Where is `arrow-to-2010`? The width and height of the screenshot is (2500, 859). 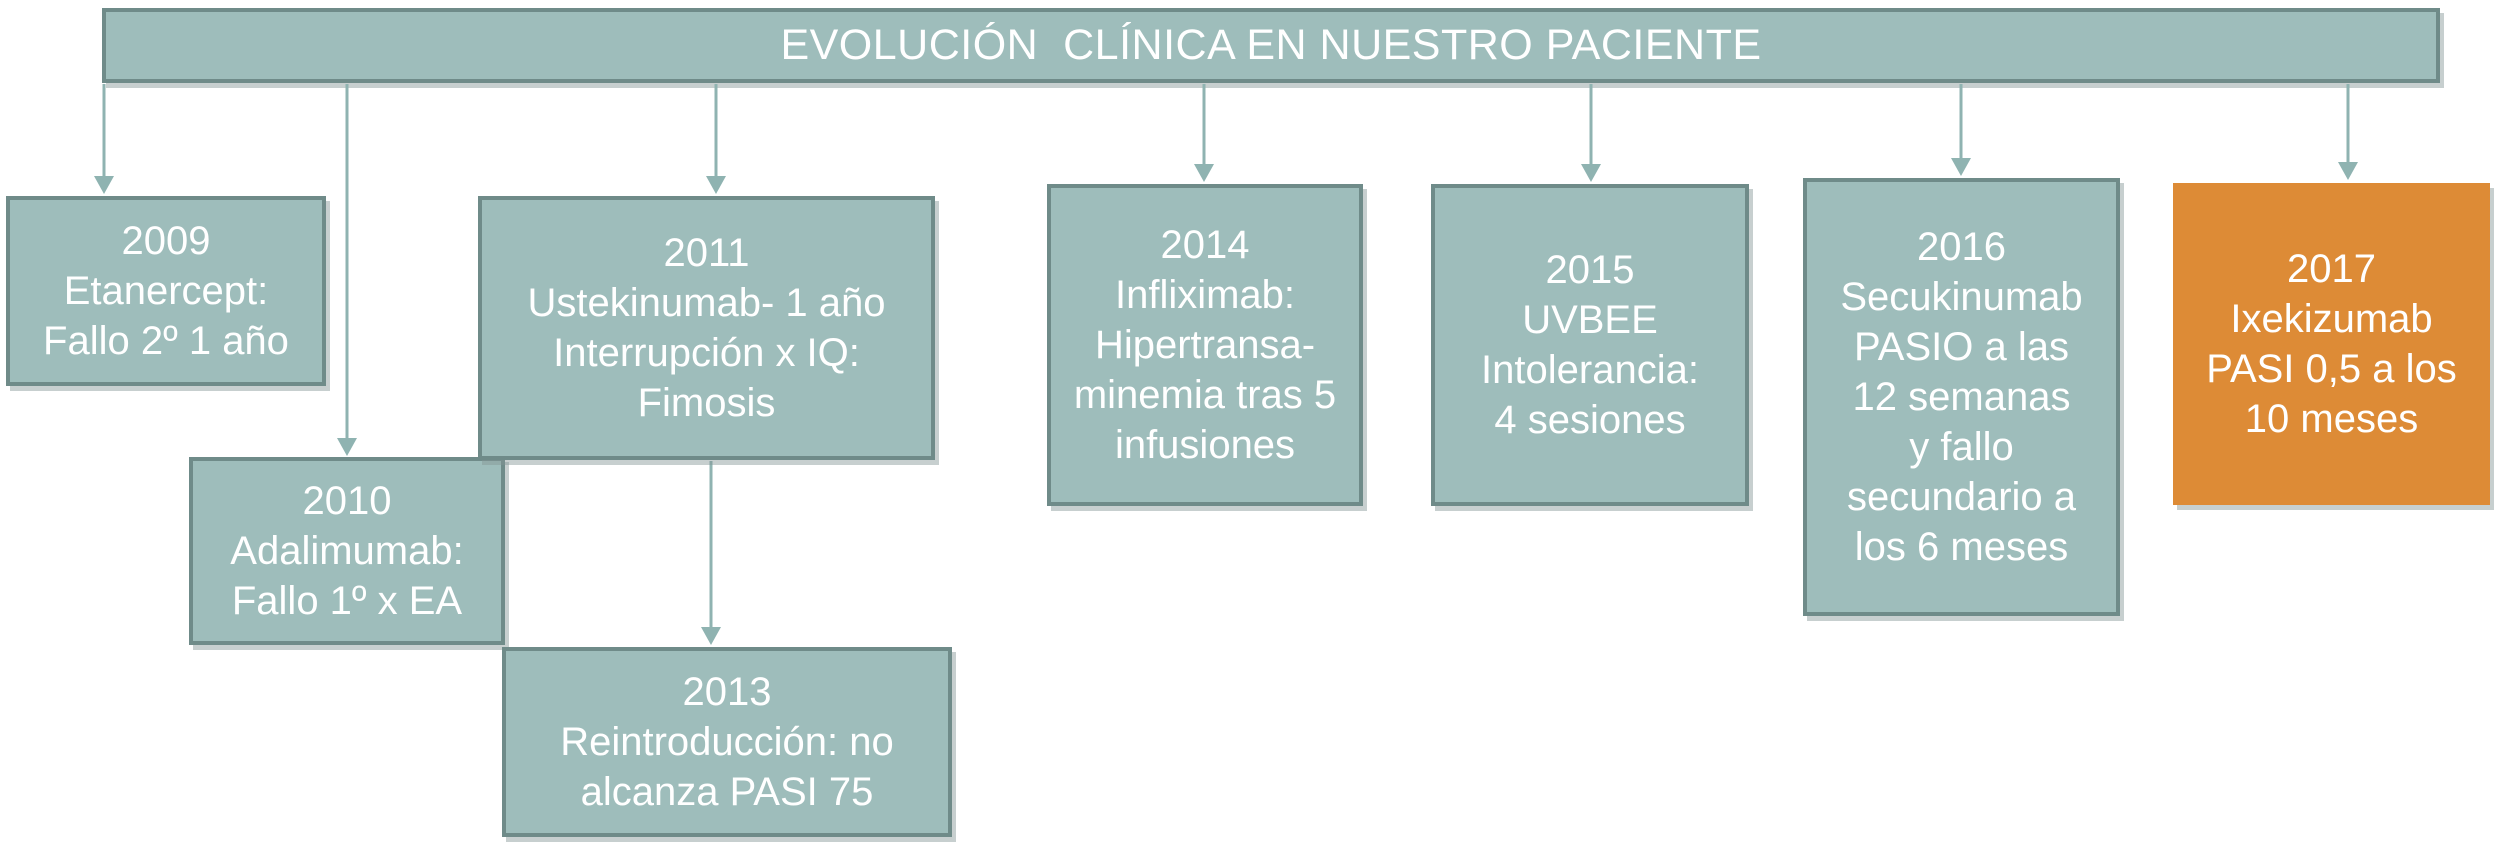 arrow-to-2010 is located at coordinates (347, 270).